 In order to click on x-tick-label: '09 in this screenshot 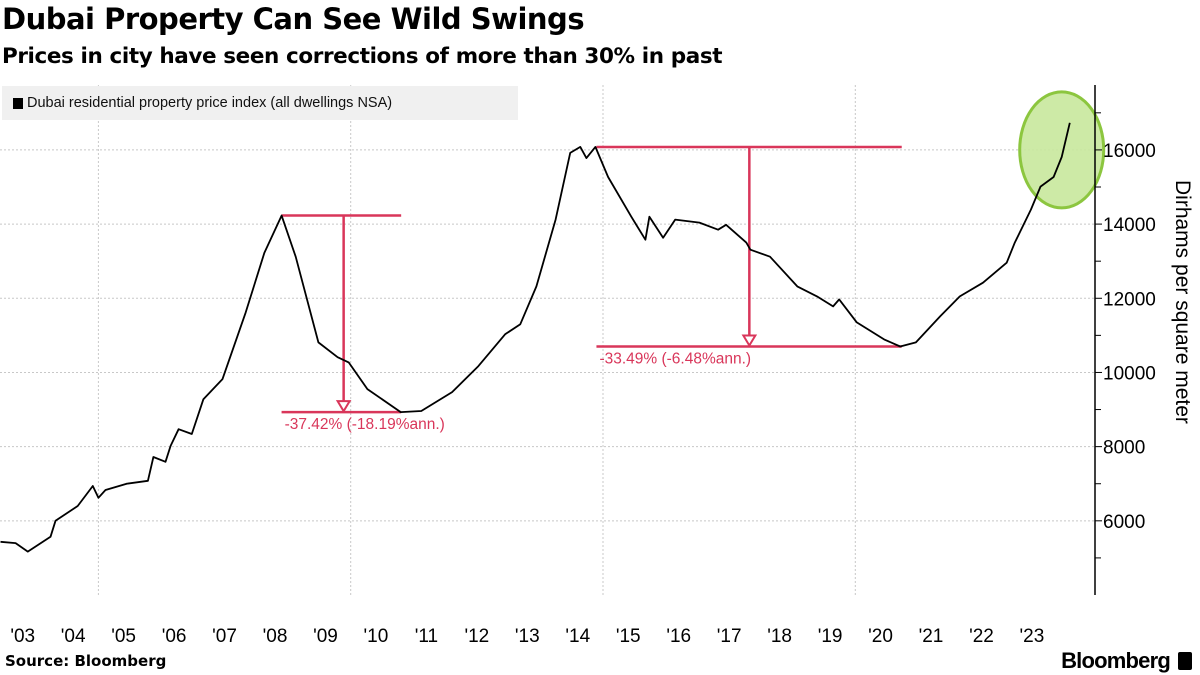, I will do `click(325, 636)`.